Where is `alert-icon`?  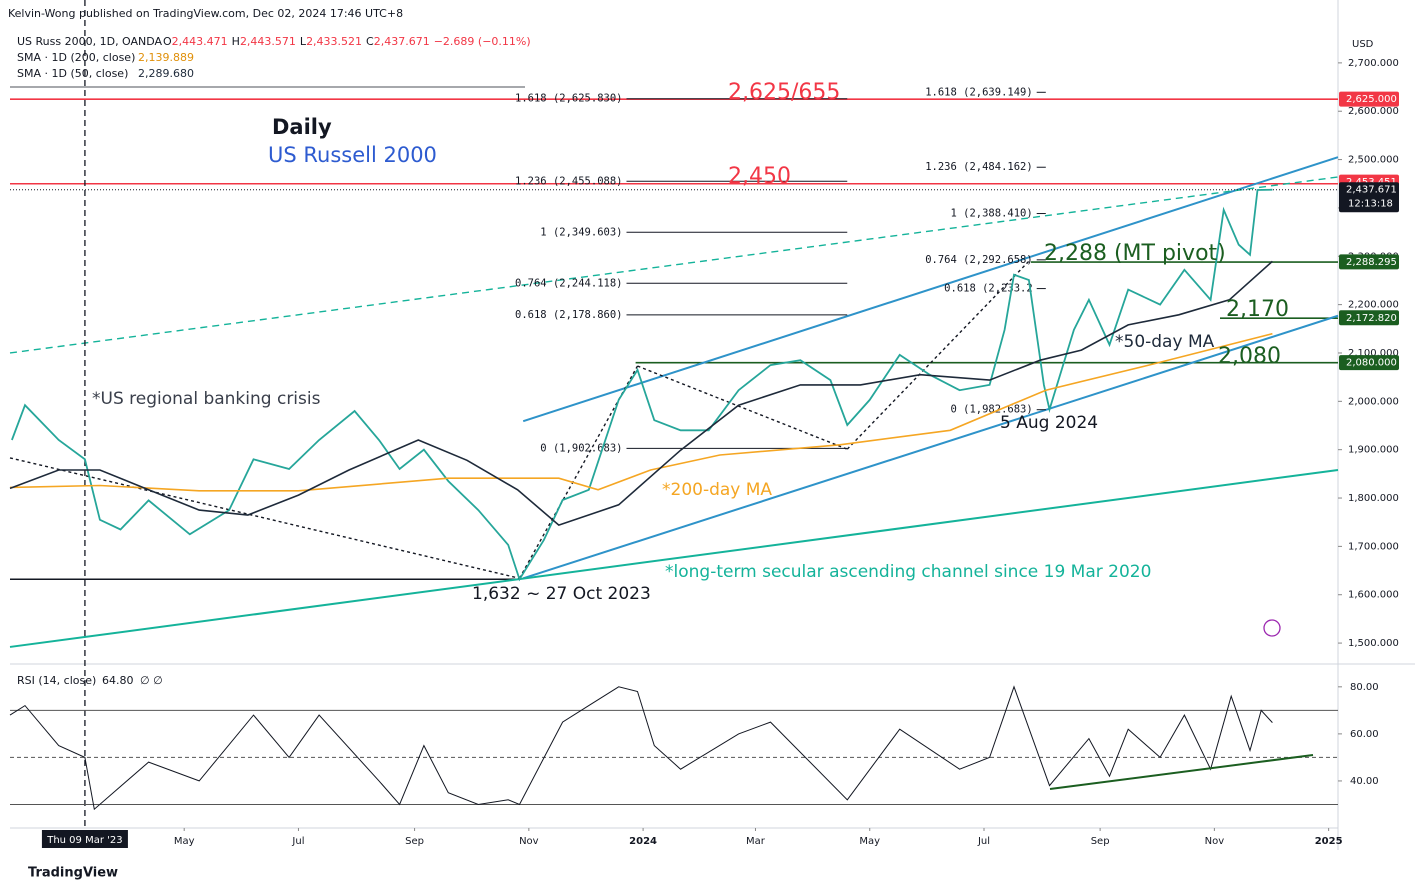 alert-icon is located at coordinates (1272, 628).